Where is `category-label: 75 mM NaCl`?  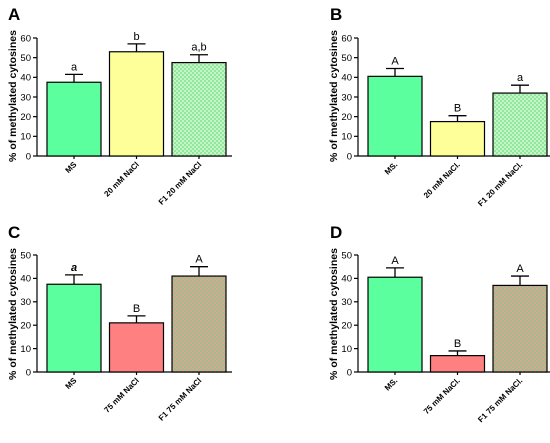 category-label: 75 mM NaCl is located at coordinates (121, 395).